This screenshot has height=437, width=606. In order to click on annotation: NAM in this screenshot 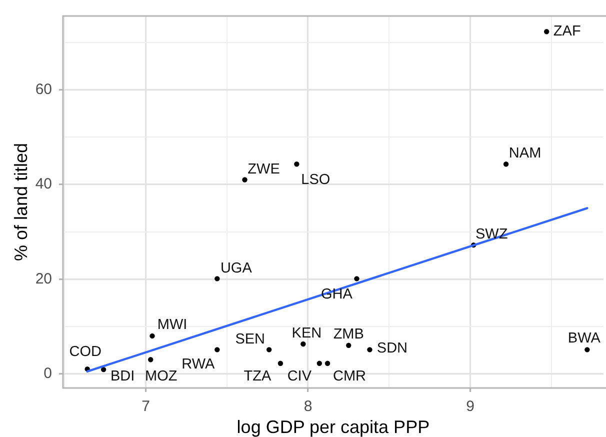, I will do `click(525, 154)`.